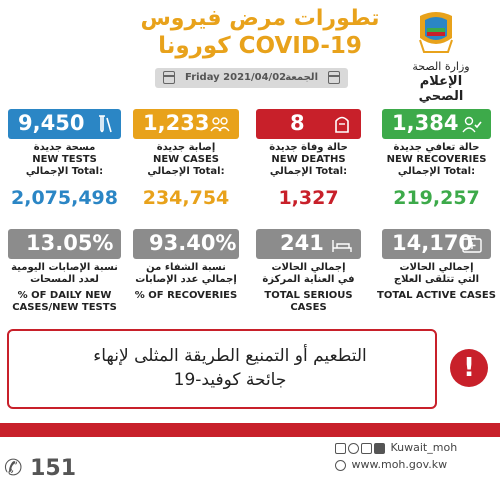 The image size is (500, 481). I want to click on new-tests-total-label: الإجمالي Total:, so click(64, 171).